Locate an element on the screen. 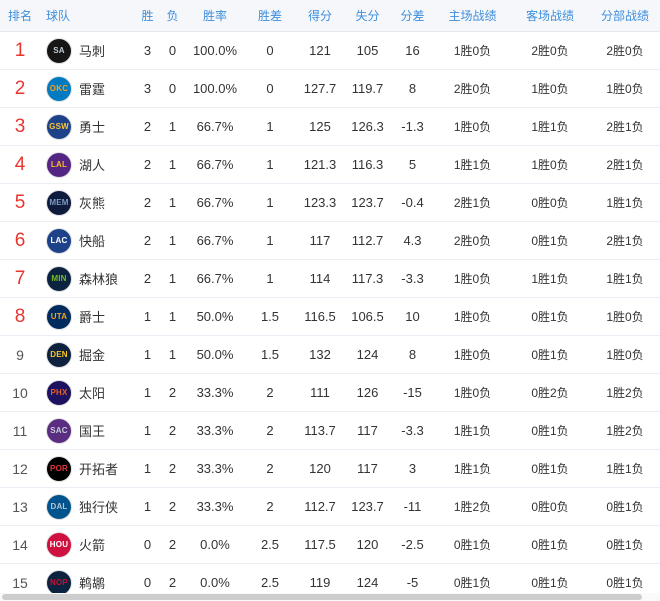 Image resolution: width=660 pixels, height=601 pixels. points-for-cell: 132 is located at coordinates (320, 354).